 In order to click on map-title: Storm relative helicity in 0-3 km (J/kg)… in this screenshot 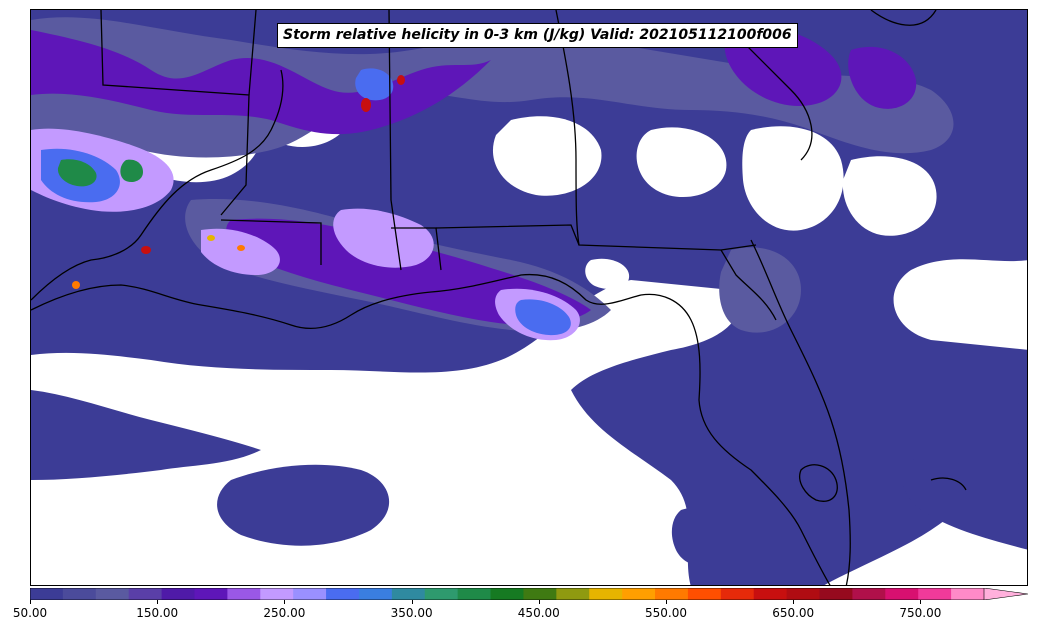, I will do `click(537, 35)`.